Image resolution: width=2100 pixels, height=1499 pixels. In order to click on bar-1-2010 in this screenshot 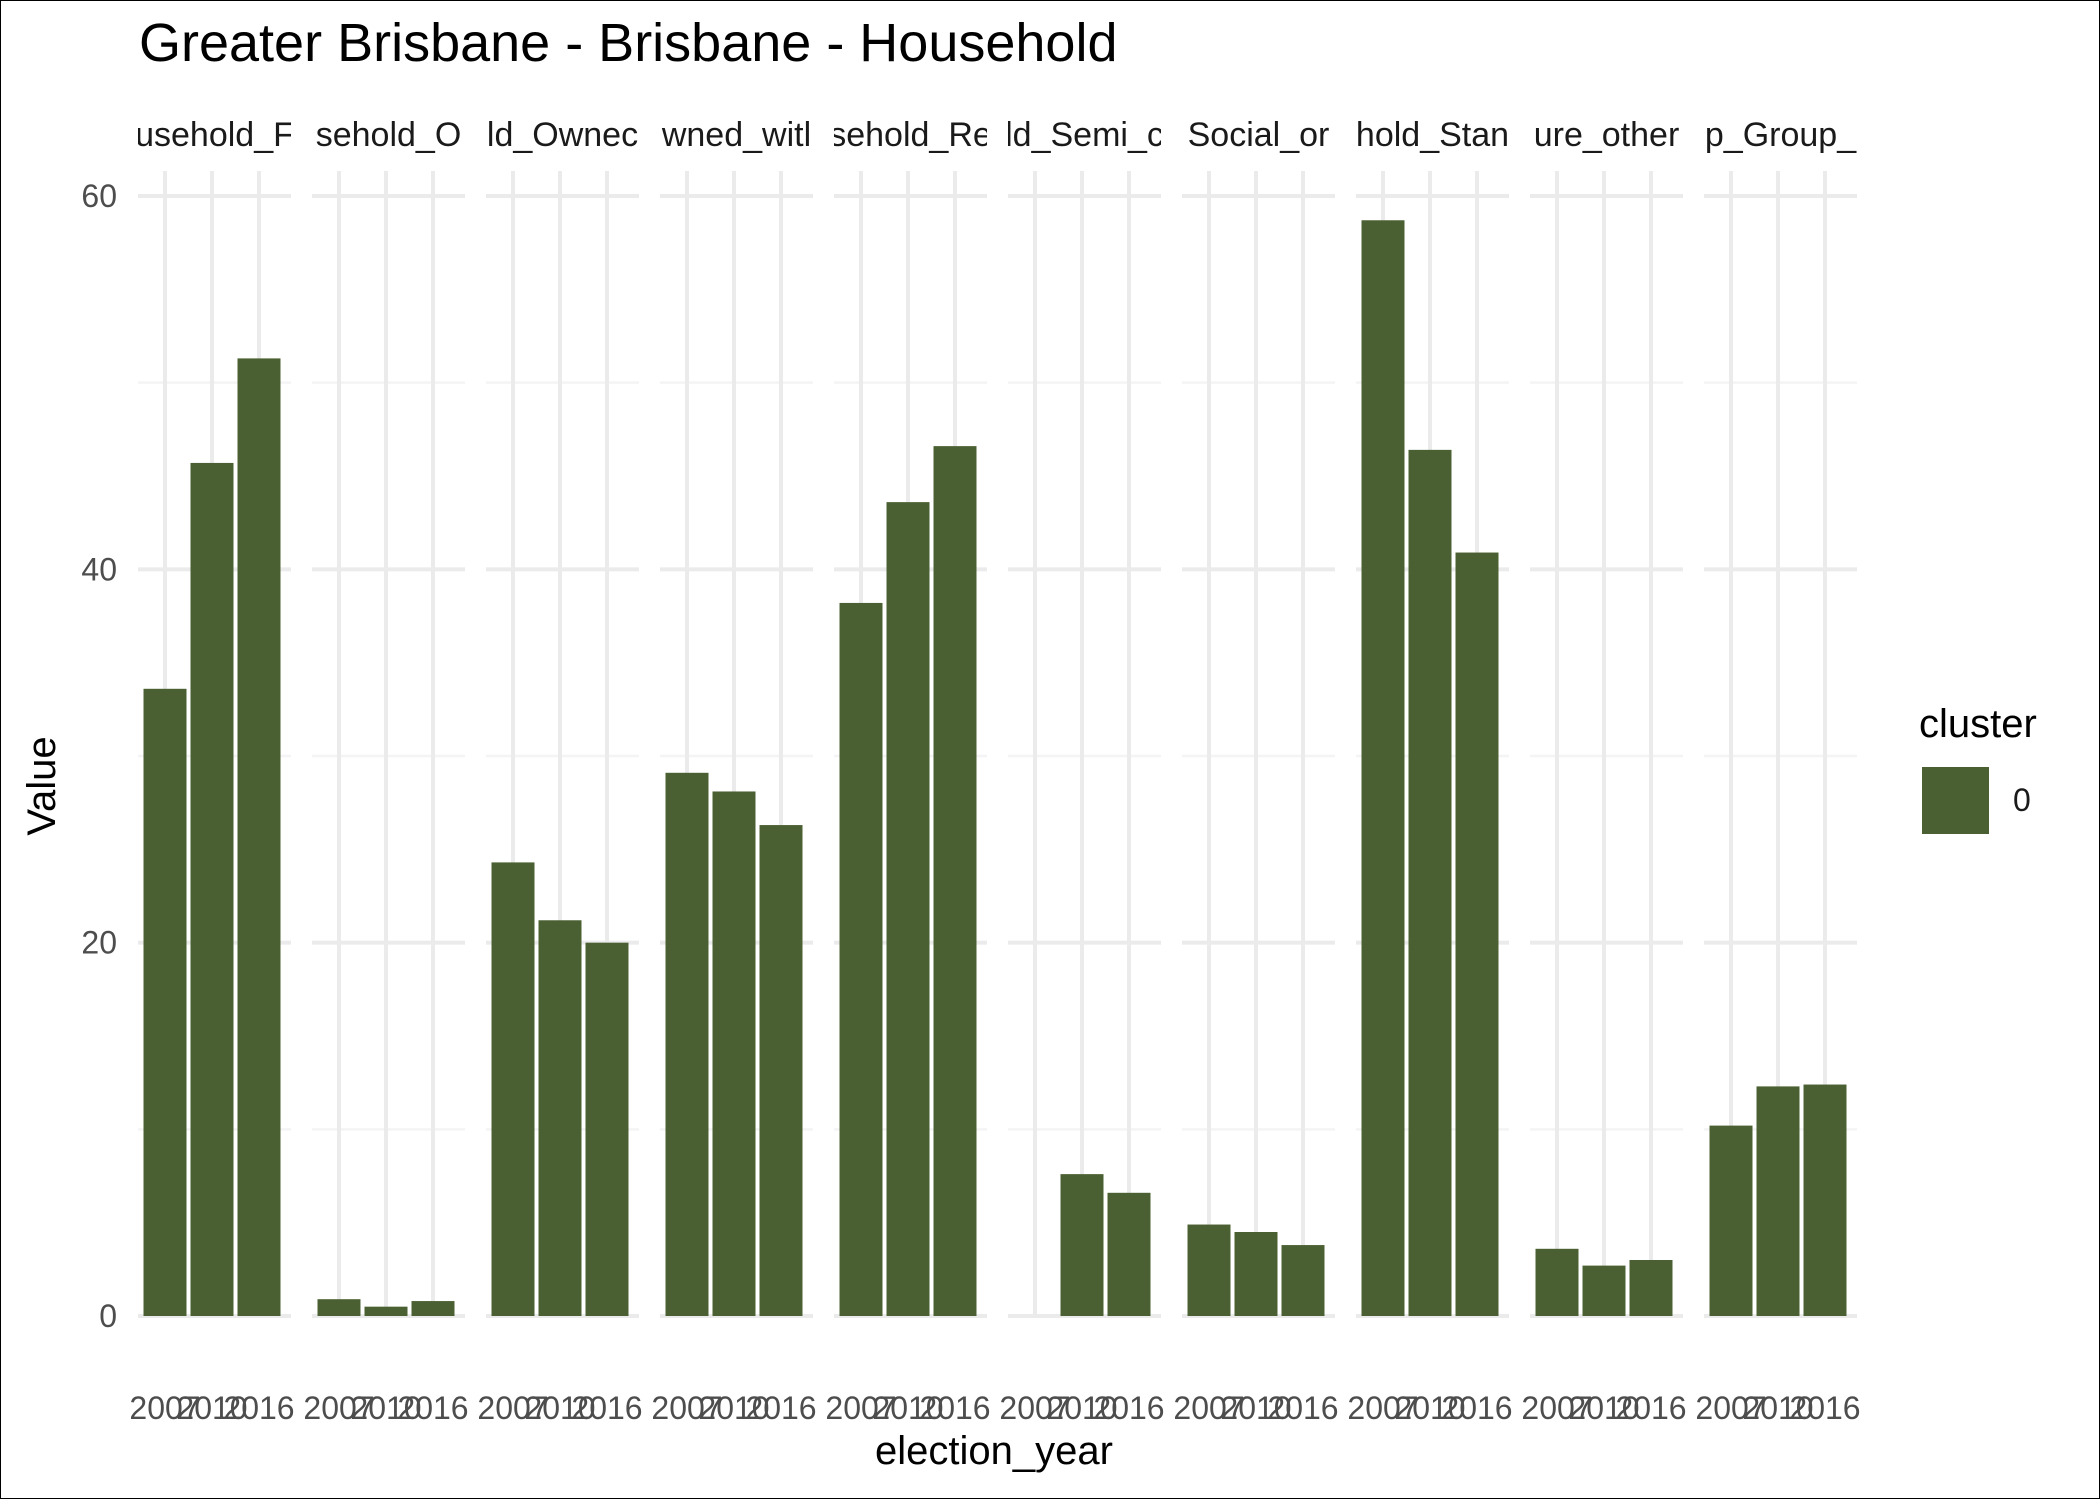, I will do `click(386, 1311)`.